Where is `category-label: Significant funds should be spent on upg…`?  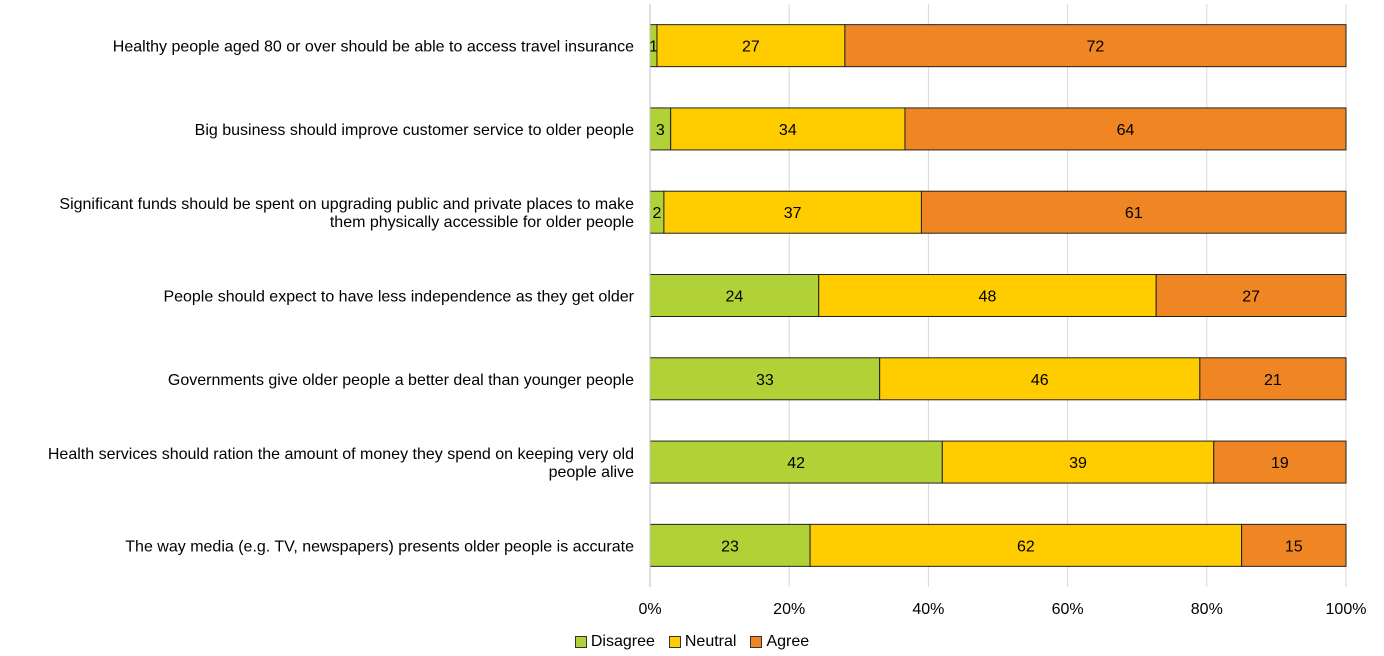 category-label: Significant funds should be spent on upg… is located at coordinates (346, 204).